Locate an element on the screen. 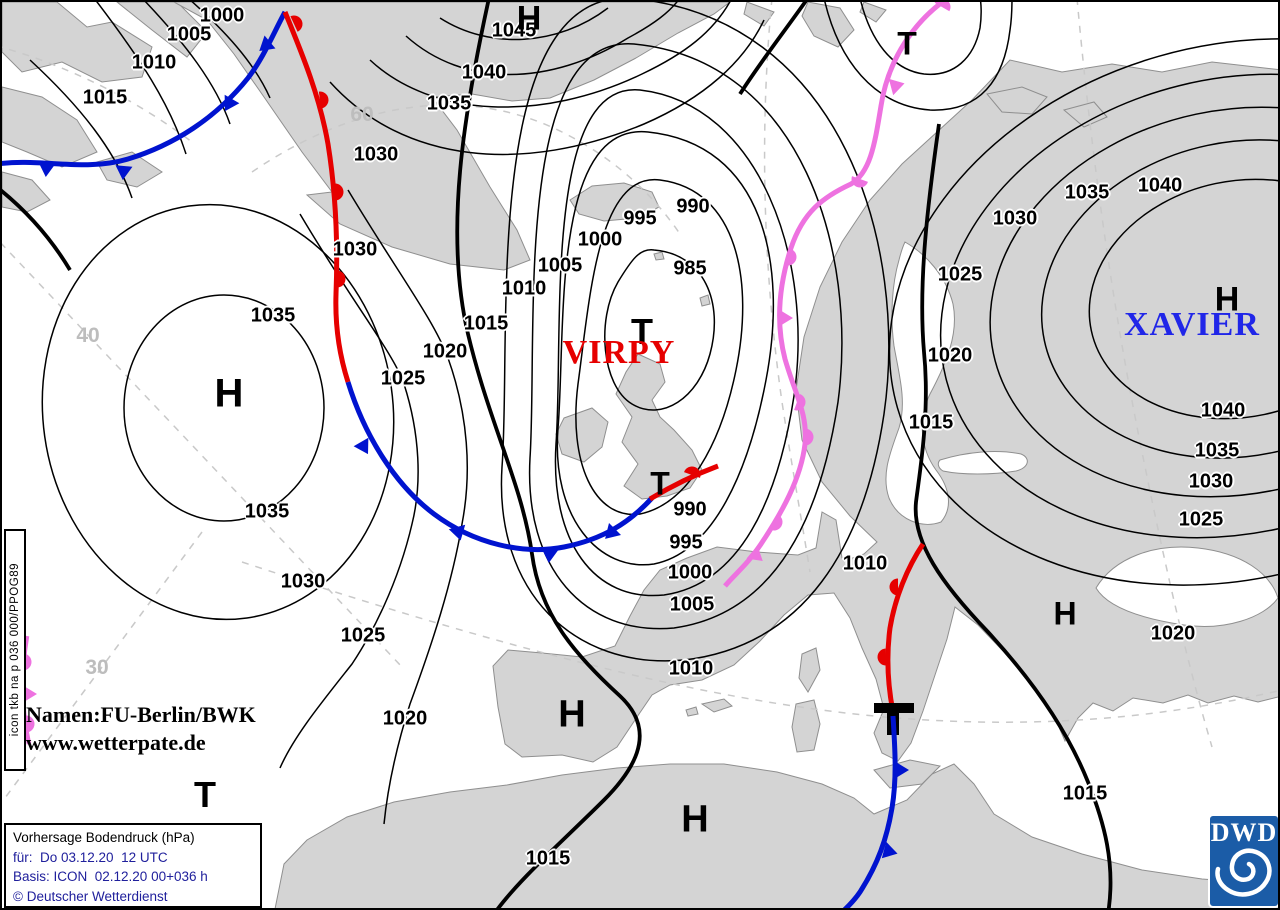 The width and height of the screenshot is (1280, 910). cold-front-italy is located at coordinates (875, 811).